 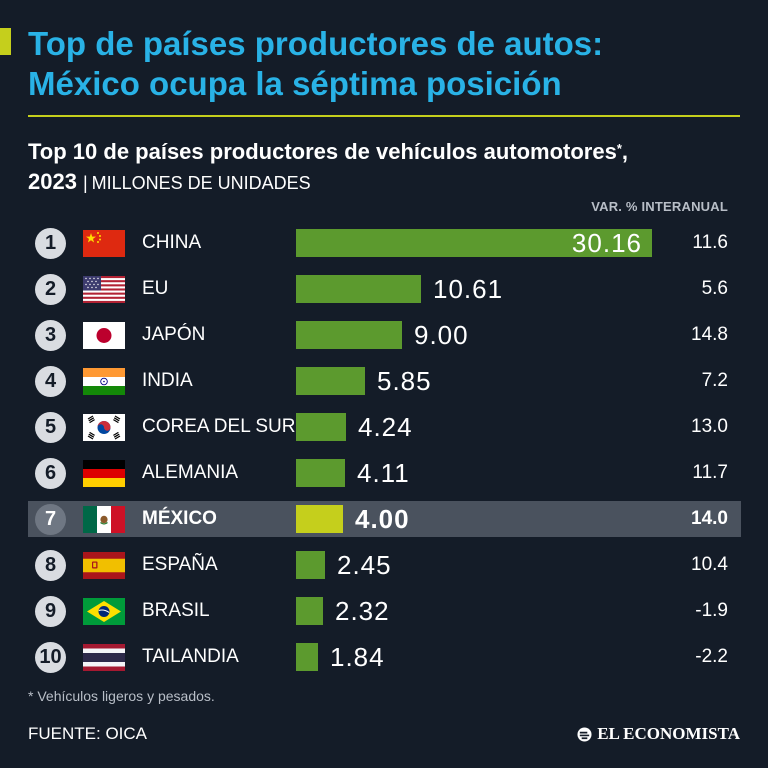 I want to click on table-row: 4 INDIA 5.85 7.2, so click(x=384, y=385).